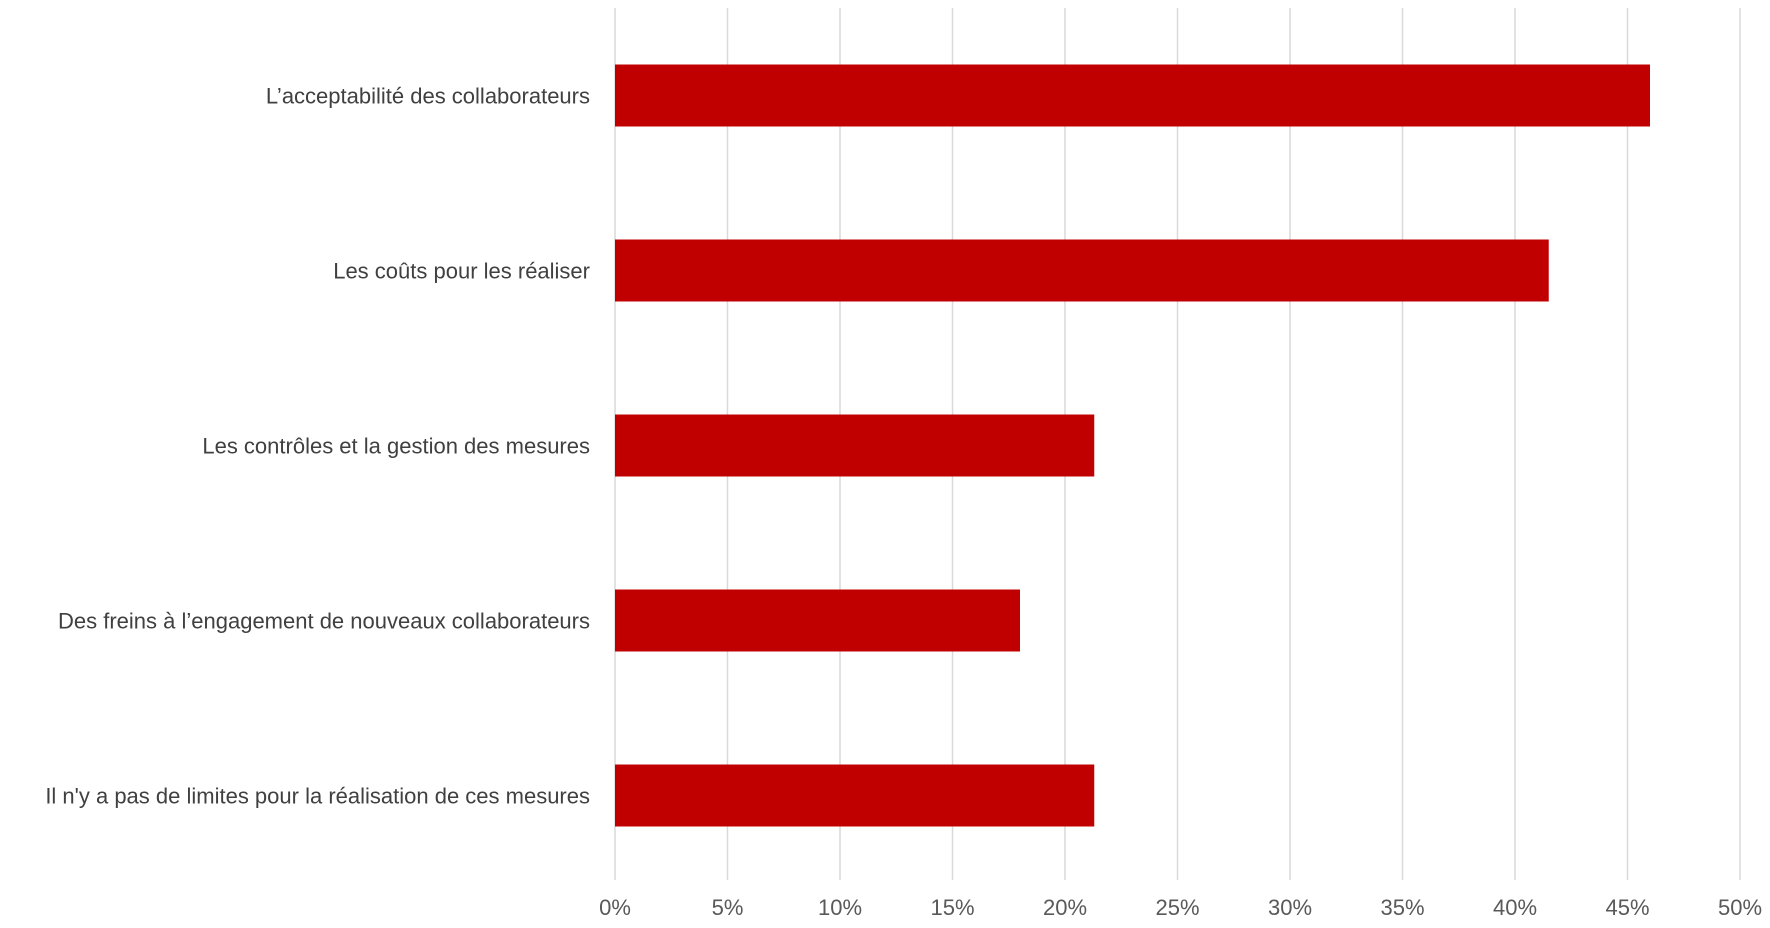 The width and height of the screenshot is (1770, 928). I want to click on category-label: Les contrôles et la gestion des mesures, so click(396, 446).